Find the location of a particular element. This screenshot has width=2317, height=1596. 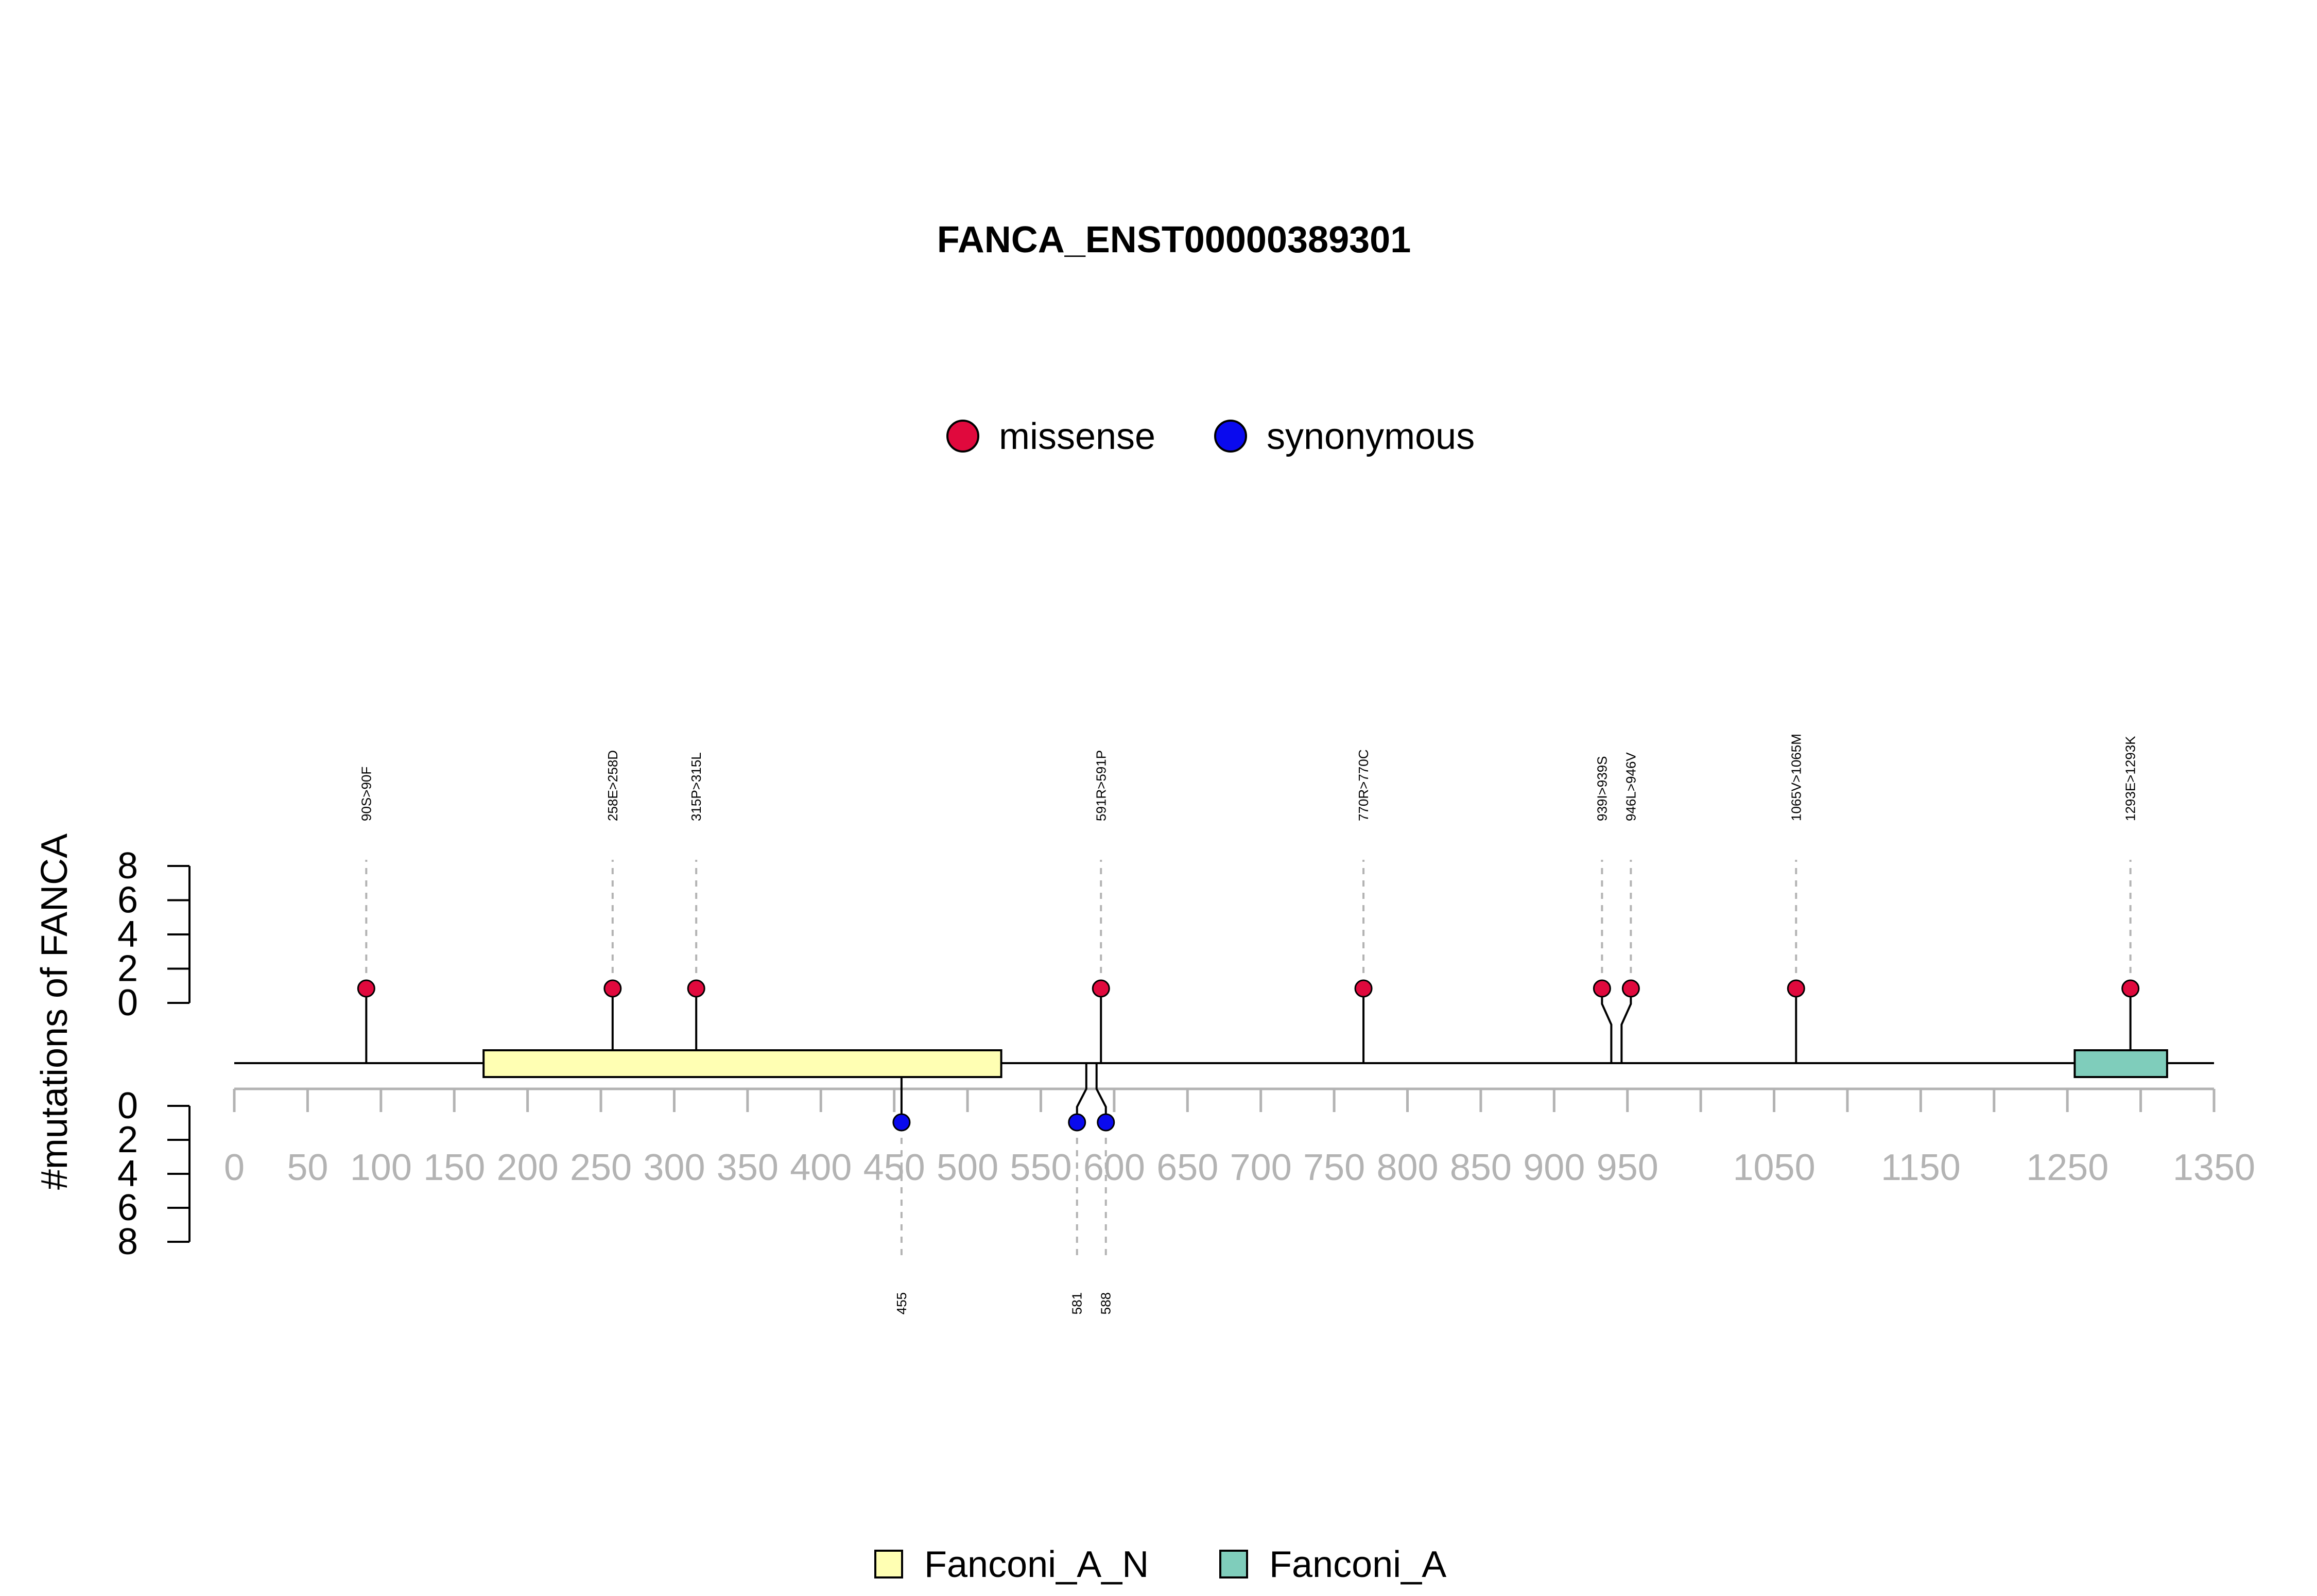

x-tick-label-250: 250 is located at coordinates (601, 1167).